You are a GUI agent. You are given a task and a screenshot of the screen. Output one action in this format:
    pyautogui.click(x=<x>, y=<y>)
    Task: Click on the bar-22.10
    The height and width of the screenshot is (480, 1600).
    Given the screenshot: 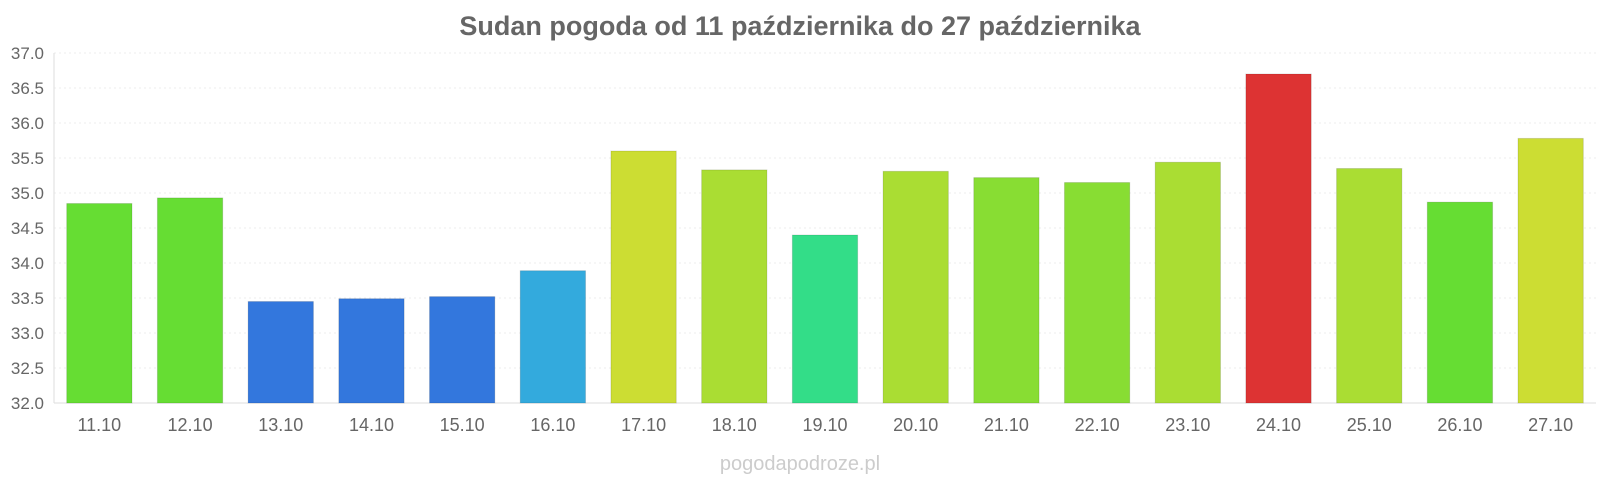 What is the action you would take?
    pyautogui.click(x=1097, y=293)
    